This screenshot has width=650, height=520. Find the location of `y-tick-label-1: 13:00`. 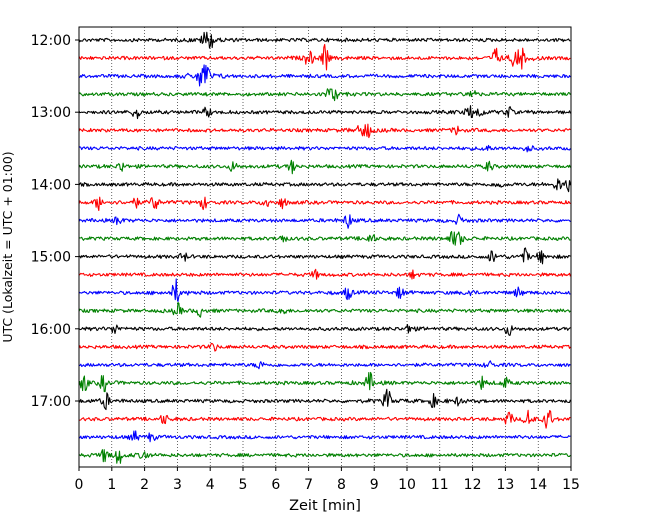

y-tick-label-1: 13:00 is located at coordinates (51, 113).